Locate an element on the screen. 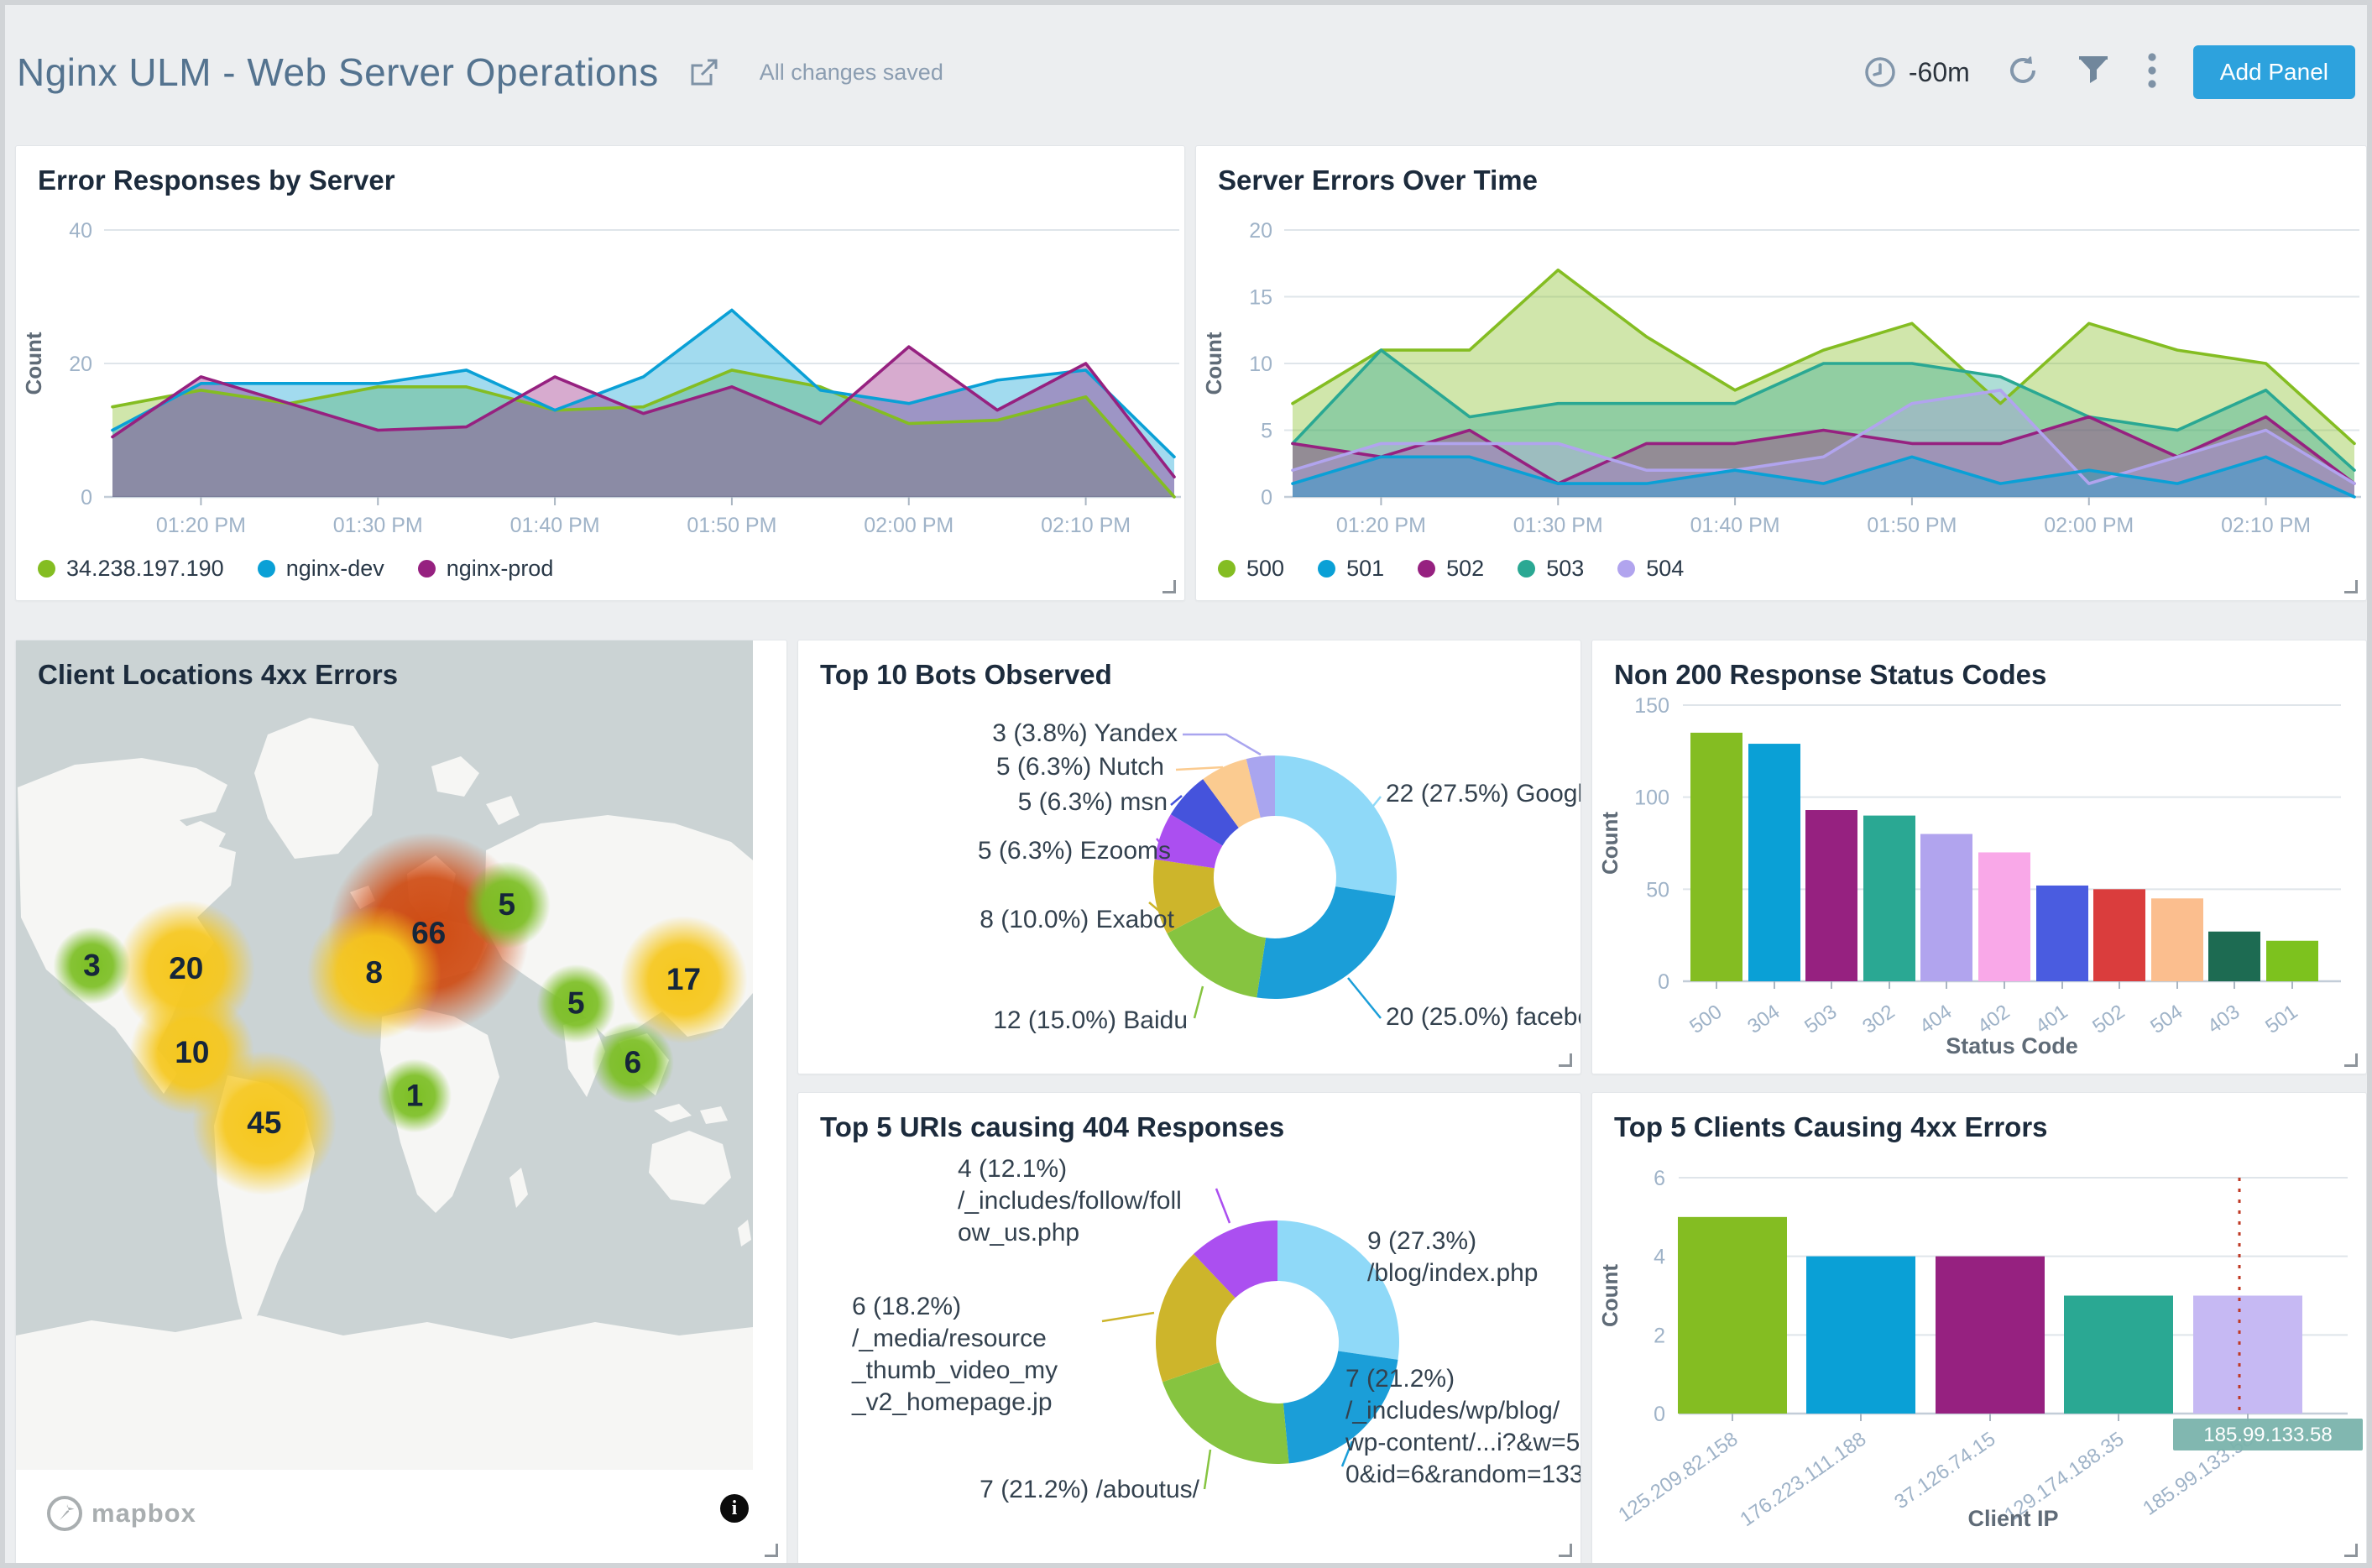 This screenshot has width=2372, height=1568. legend-label: nginx-prod is located at coordinates (500, 568).